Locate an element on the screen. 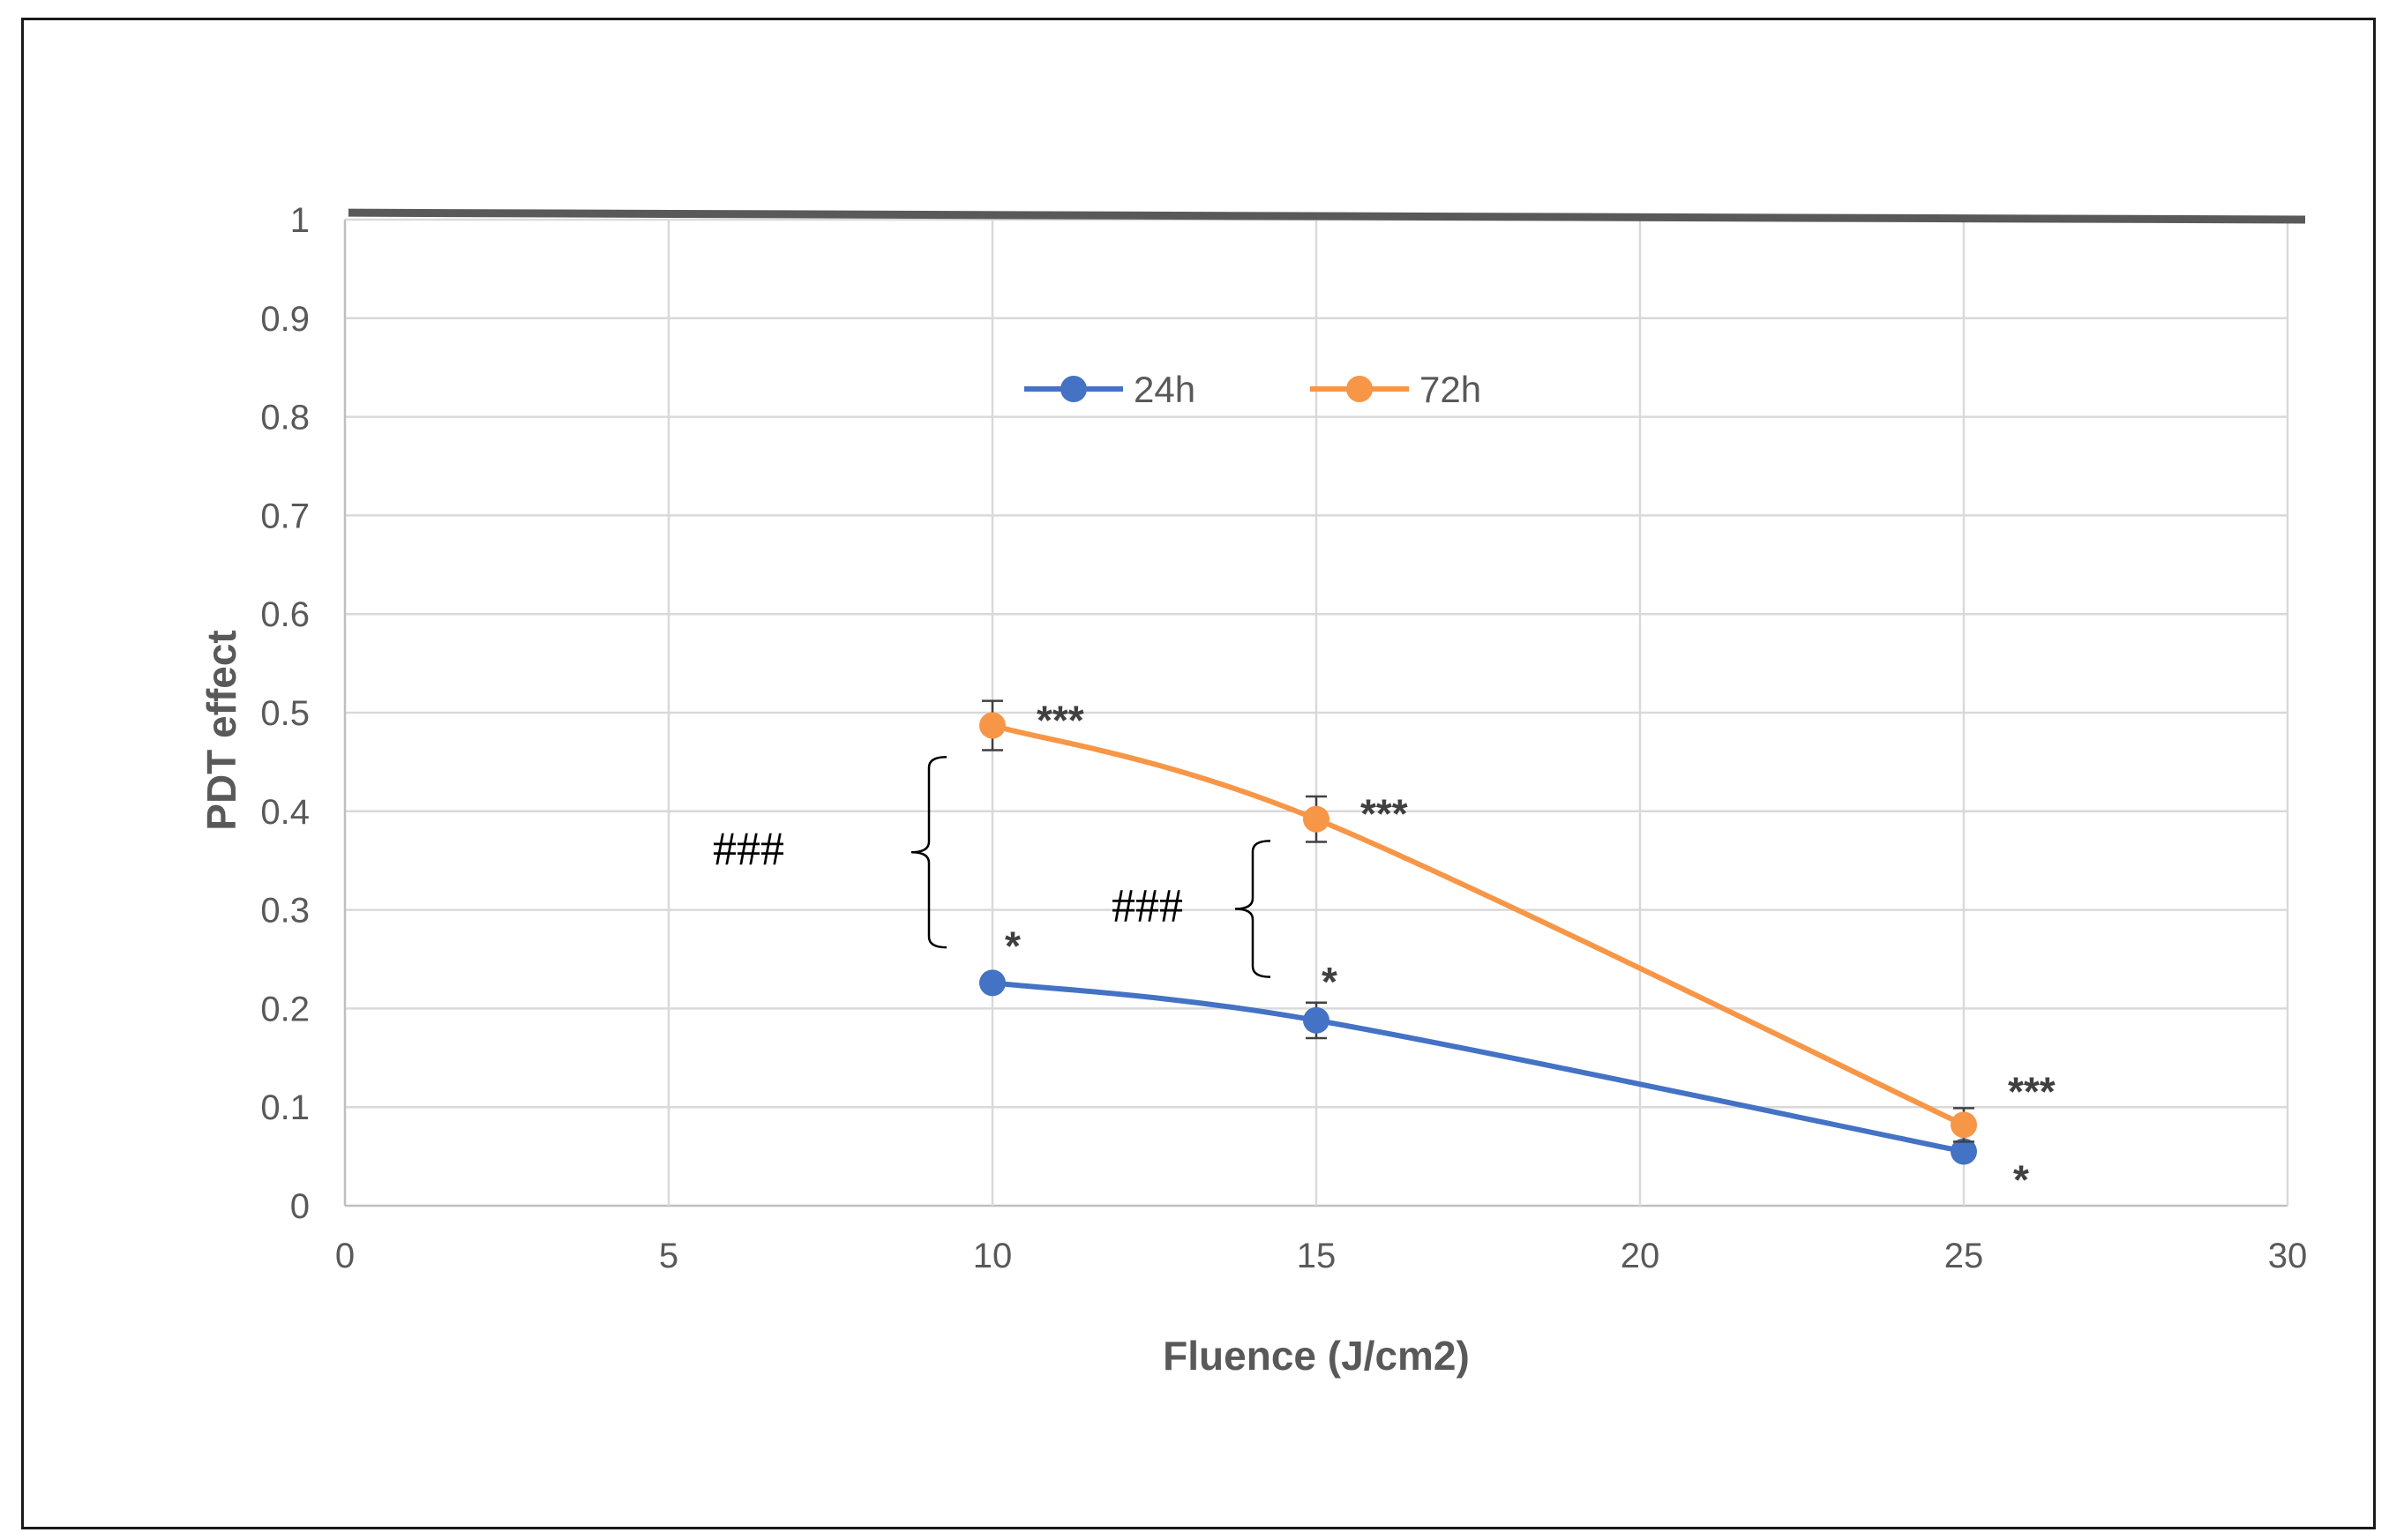 This screenshot has height=1540, width=2404. reference-line-layer is located at coordinates (1327, 216).